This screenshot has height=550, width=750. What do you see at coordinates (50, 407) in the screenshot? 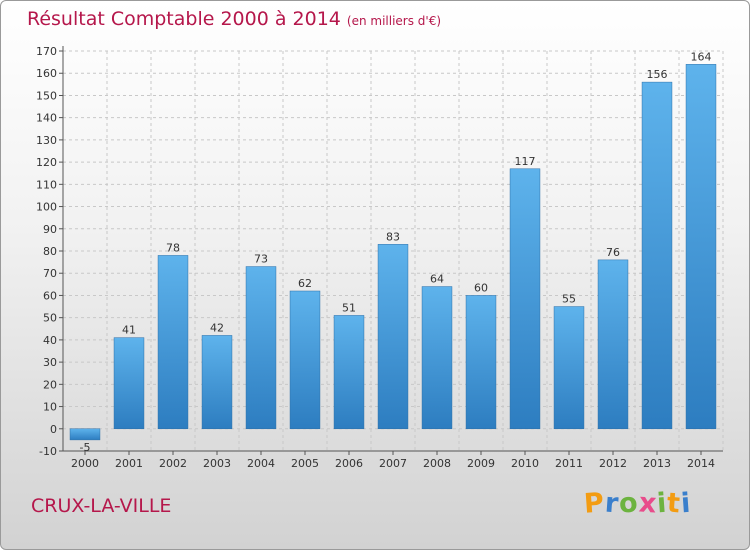
I see `y-tick-label: 10` at bounding box center [50, 407].